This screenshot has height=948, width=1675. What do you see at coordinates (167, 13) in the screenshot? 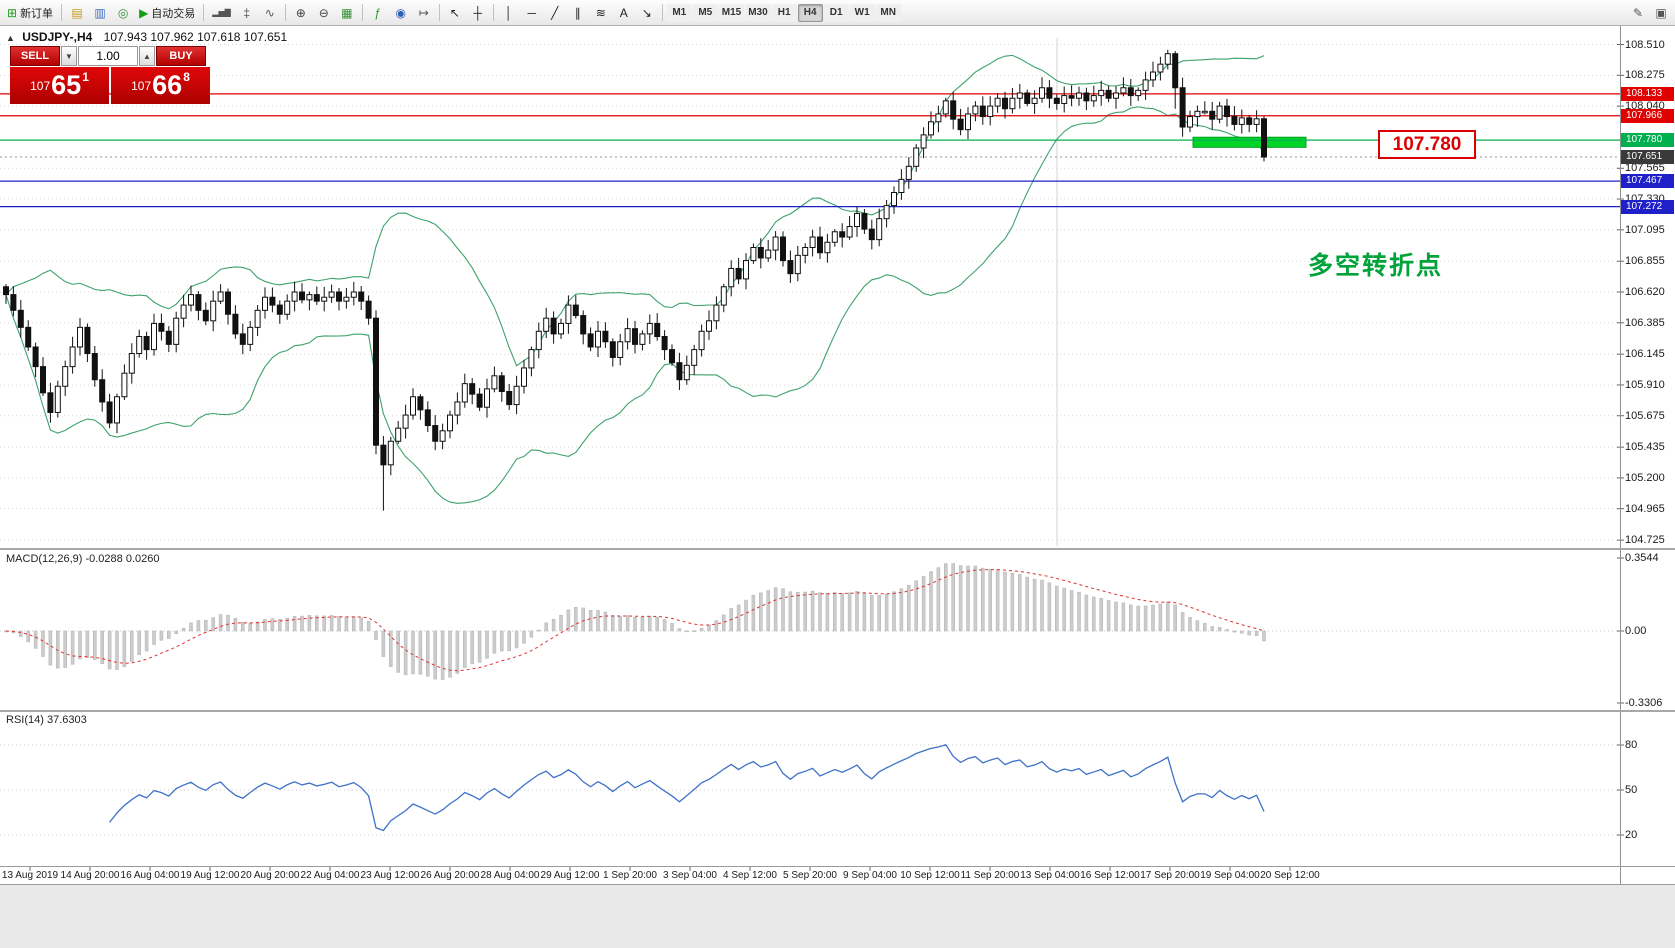
I see `autotrade-button: ▶ 自动交易` at bounding box center [167, 13].